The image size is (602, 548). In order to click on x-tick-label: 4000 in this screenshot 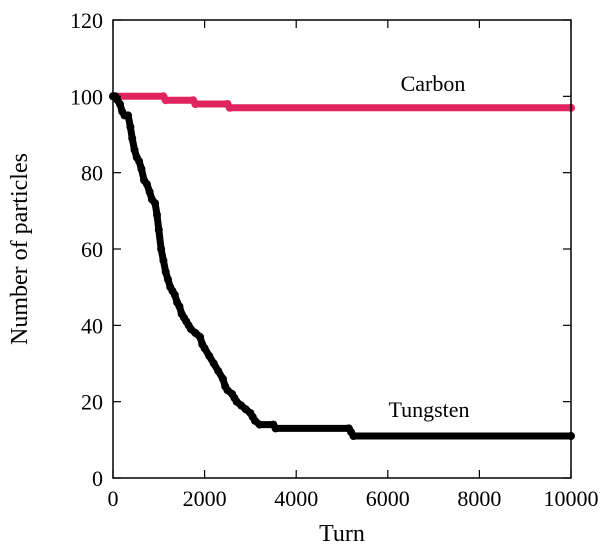, I will do `click(296, 498)`.